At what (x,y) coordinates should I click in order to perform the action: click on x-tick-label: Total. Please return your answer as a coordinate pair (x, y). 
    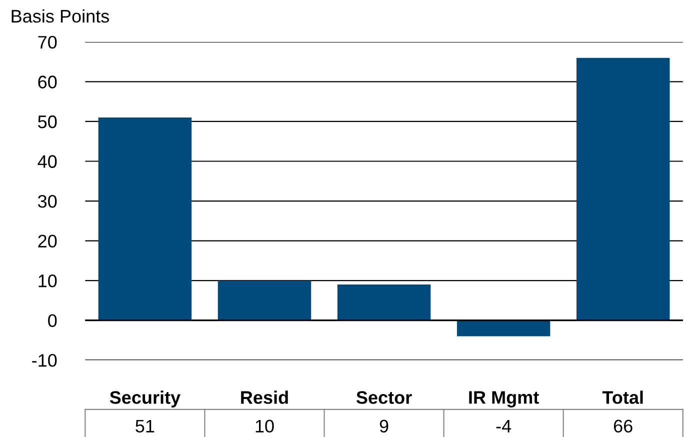
    Looking at the image, I should click on (622, 397).